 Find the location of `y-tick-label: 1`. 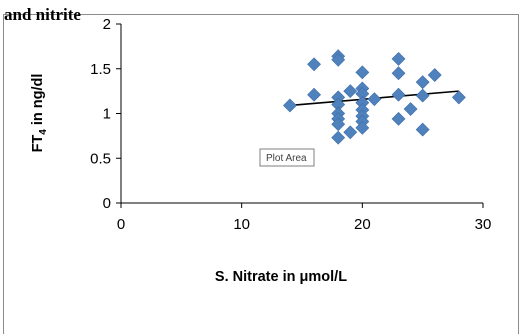

y-tick-label: 1 is located at coordinates (107, 114).